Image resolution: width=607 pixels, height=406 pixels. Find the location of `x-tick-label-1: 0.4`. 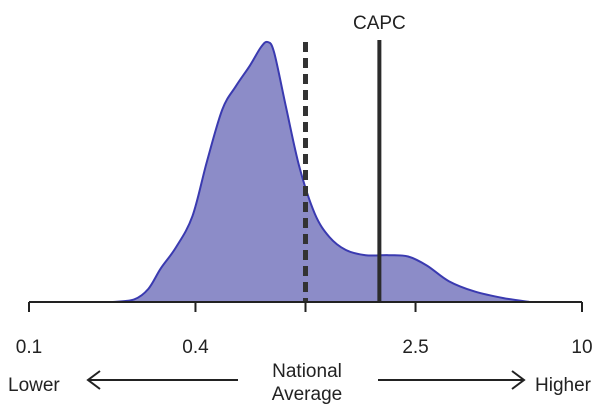

x-tick-label-1: 0.4 is located at coordinates (195, 347).